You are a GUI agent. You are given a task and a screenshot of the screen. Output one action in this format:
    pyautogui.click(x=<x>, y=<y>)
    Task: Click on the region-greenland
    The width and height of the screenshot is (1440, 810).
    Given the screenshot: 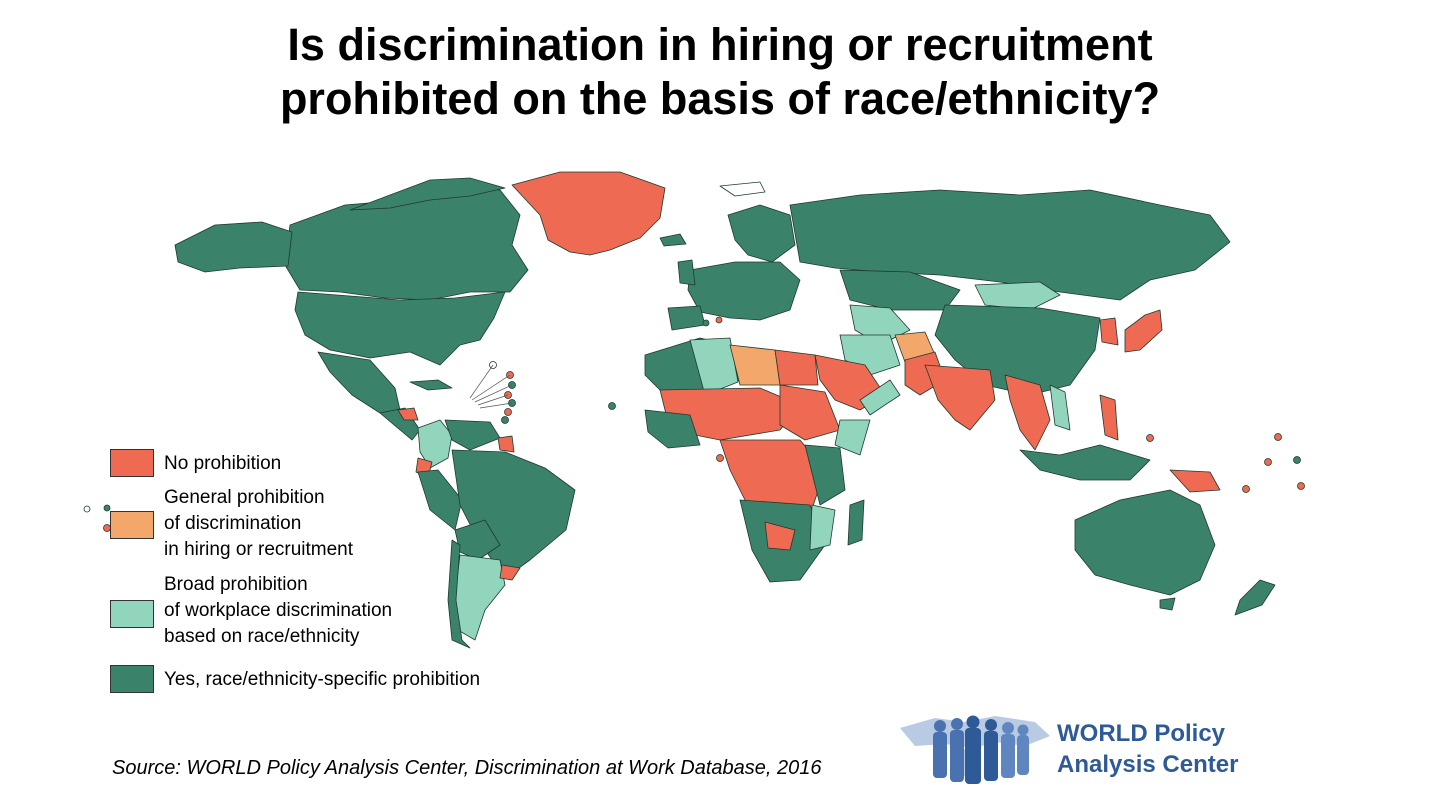 What is the action you would take?
    pyautogui.click(x=588, y=213)
    